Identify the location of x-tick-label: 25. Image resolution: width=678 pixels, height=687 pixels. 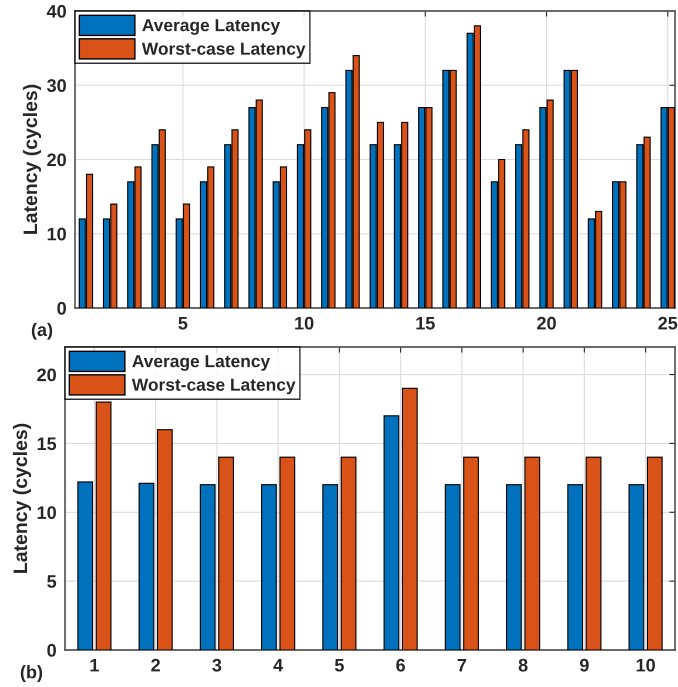
(668, 323).